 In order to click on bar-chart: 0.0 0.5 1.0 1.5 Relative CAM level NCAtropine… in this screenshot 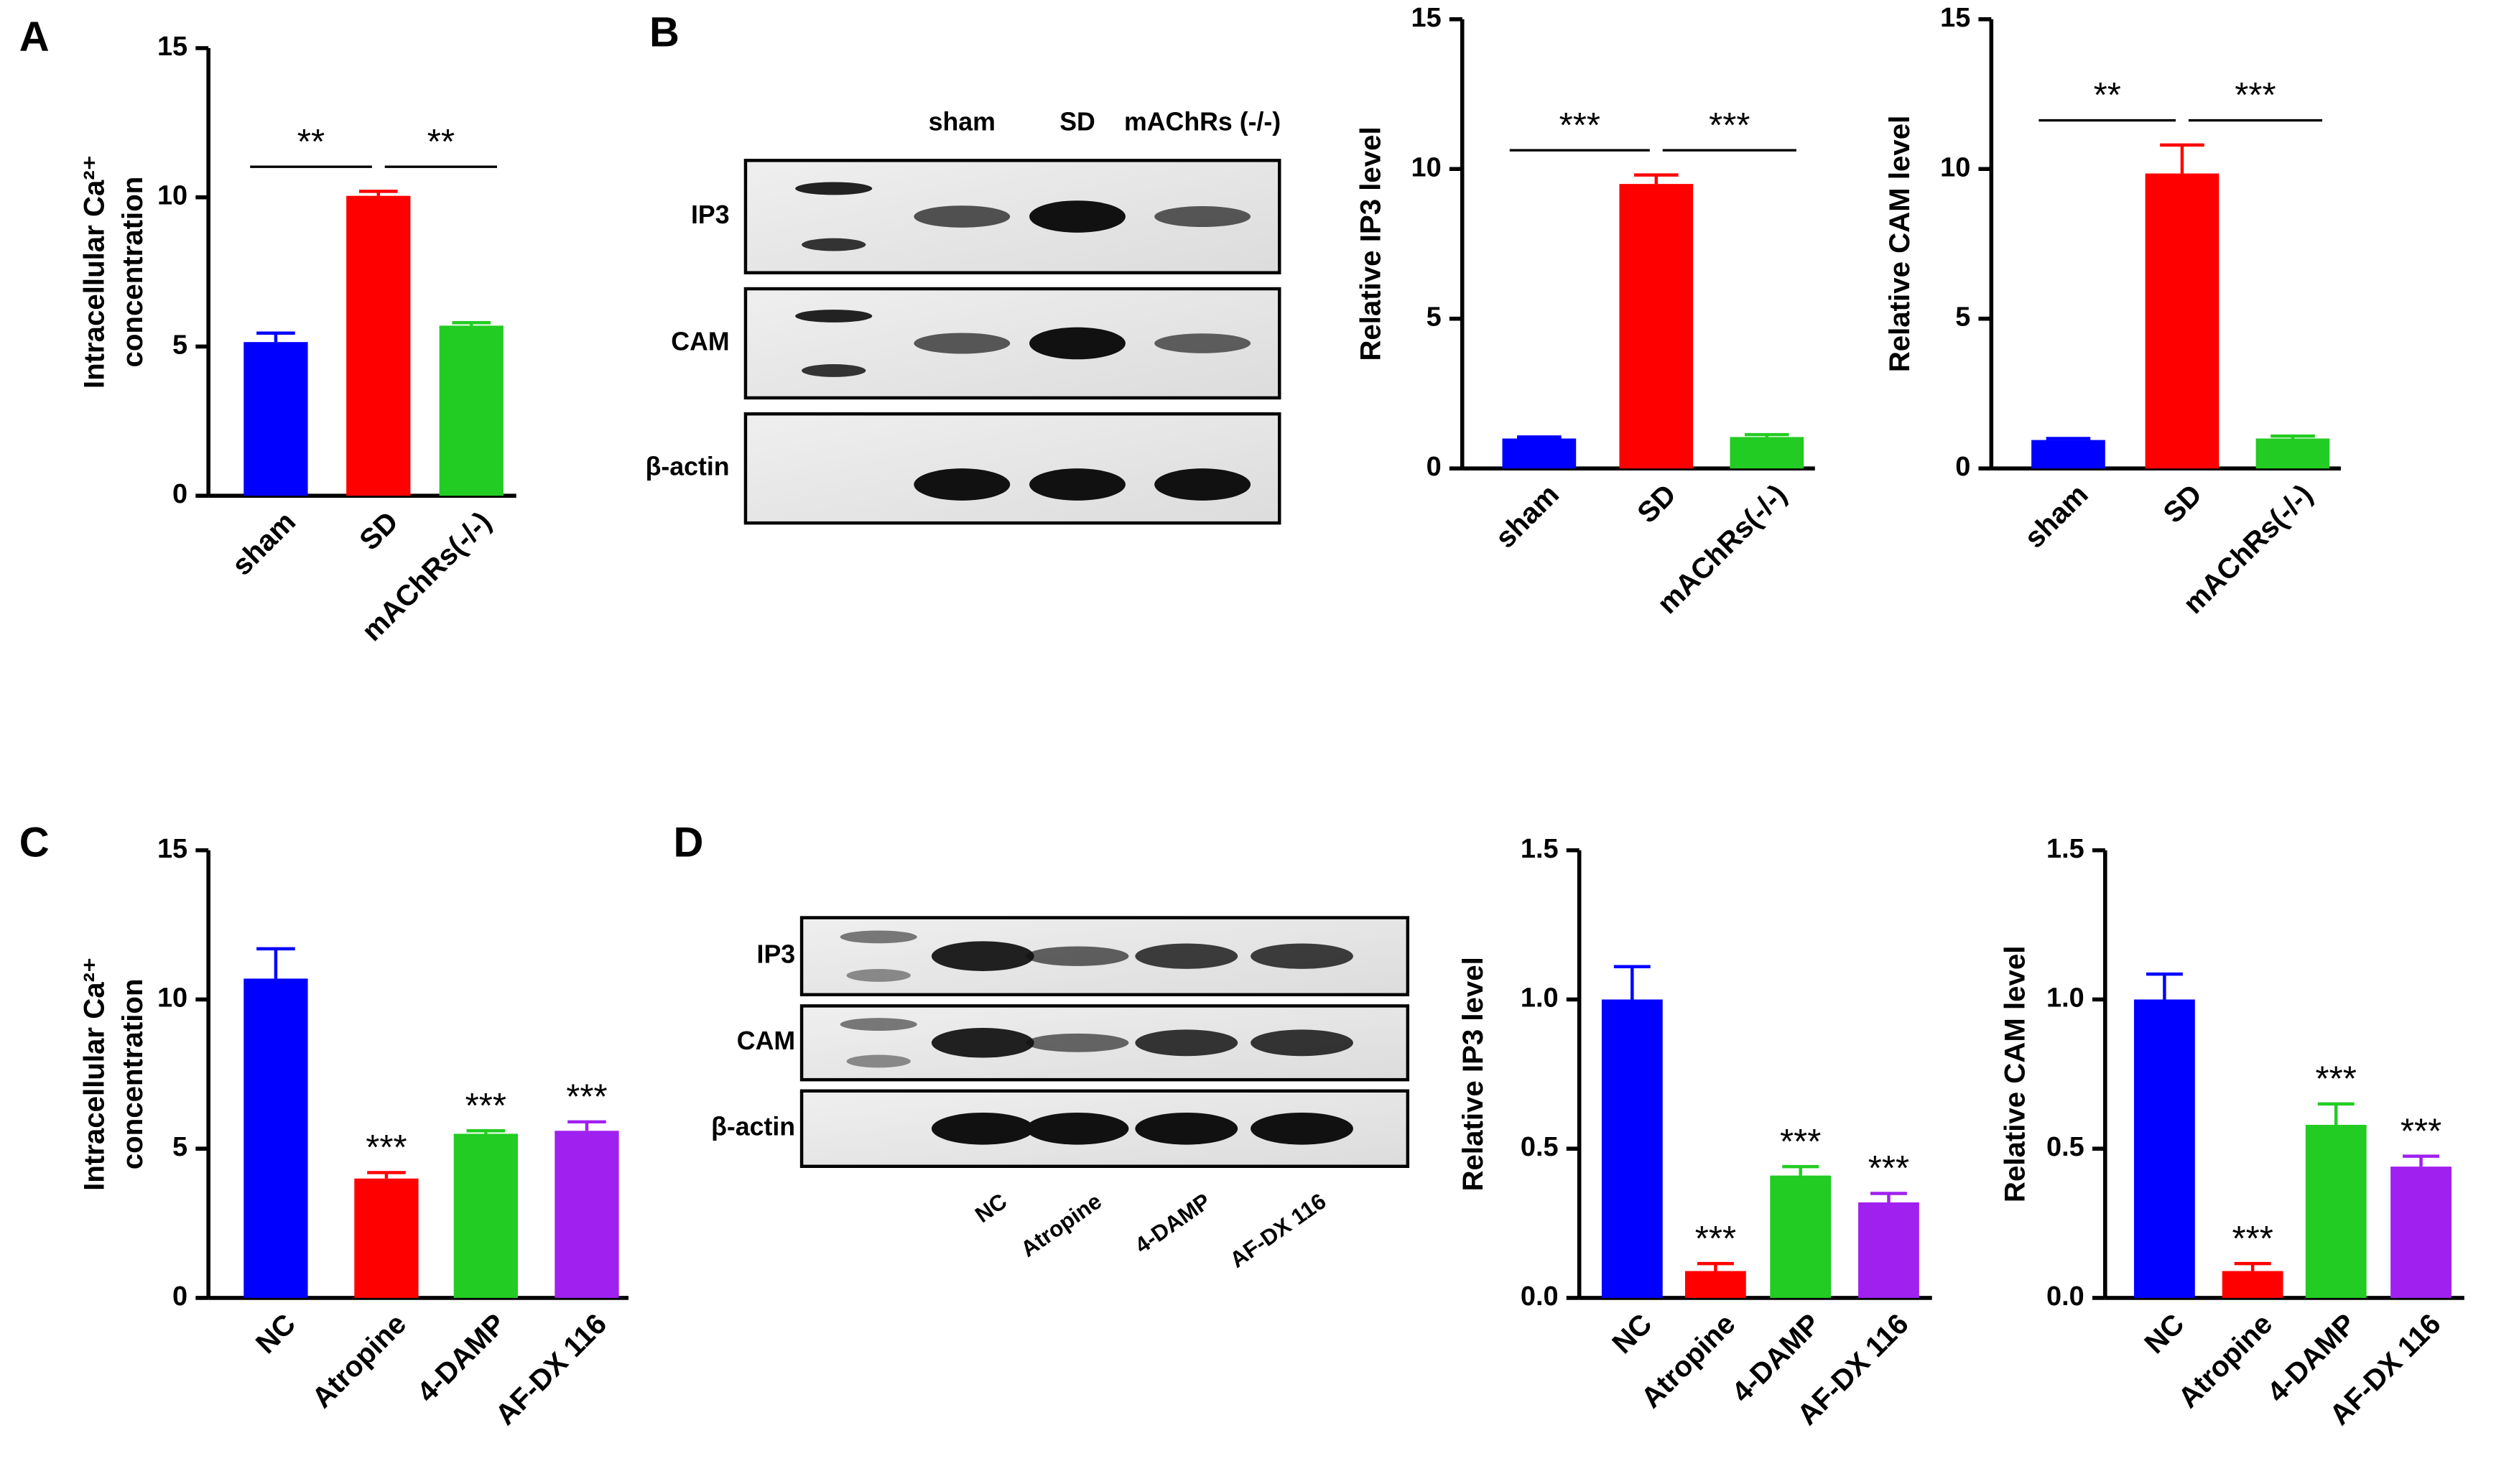, I will do `click(2231, 1133)`.